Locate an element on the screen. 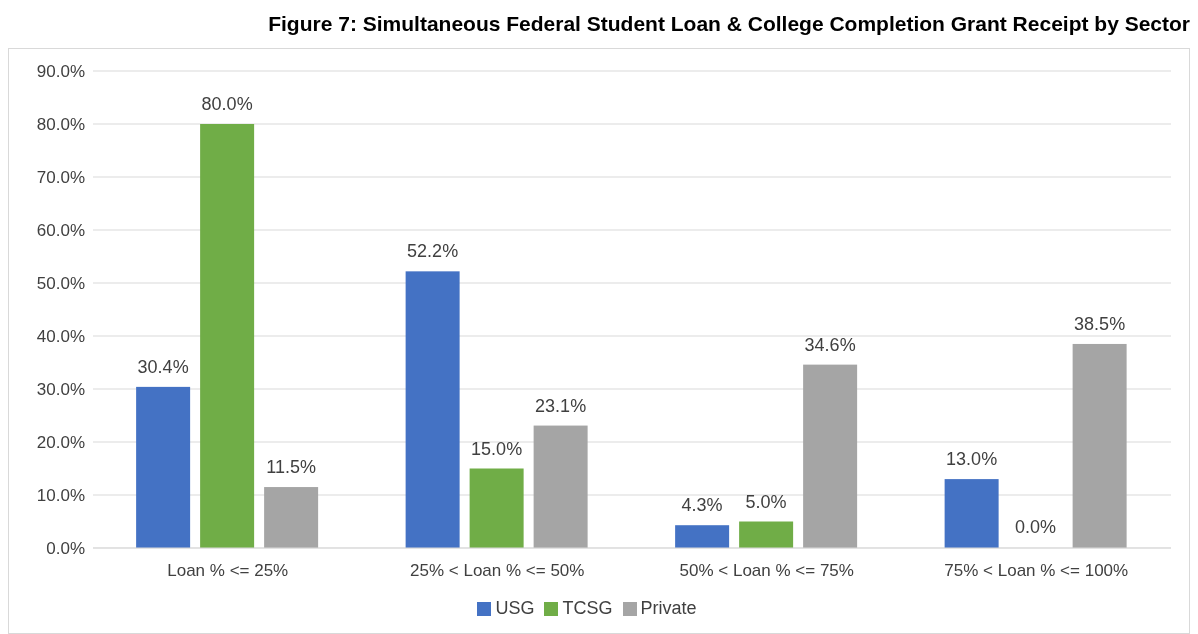 This screenshot has height=634, width=1198. y-tick-label: 10.0% is located at coordinates (60, 496).